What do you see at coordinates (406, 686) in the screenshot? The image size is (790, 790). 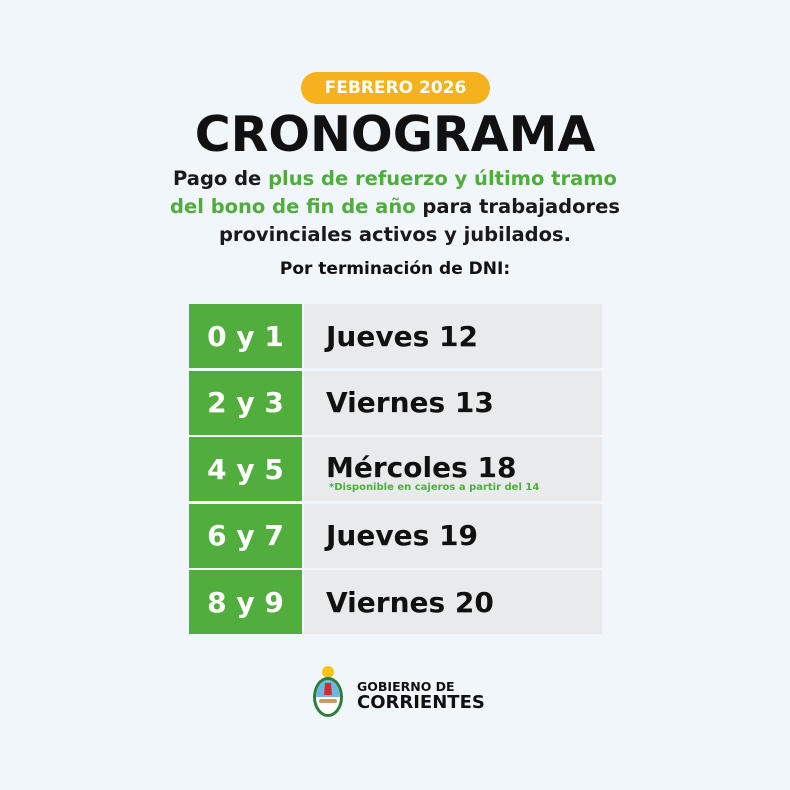 I see `footer-line1: GOBIERNO DE` at bounding box center [406, 686].